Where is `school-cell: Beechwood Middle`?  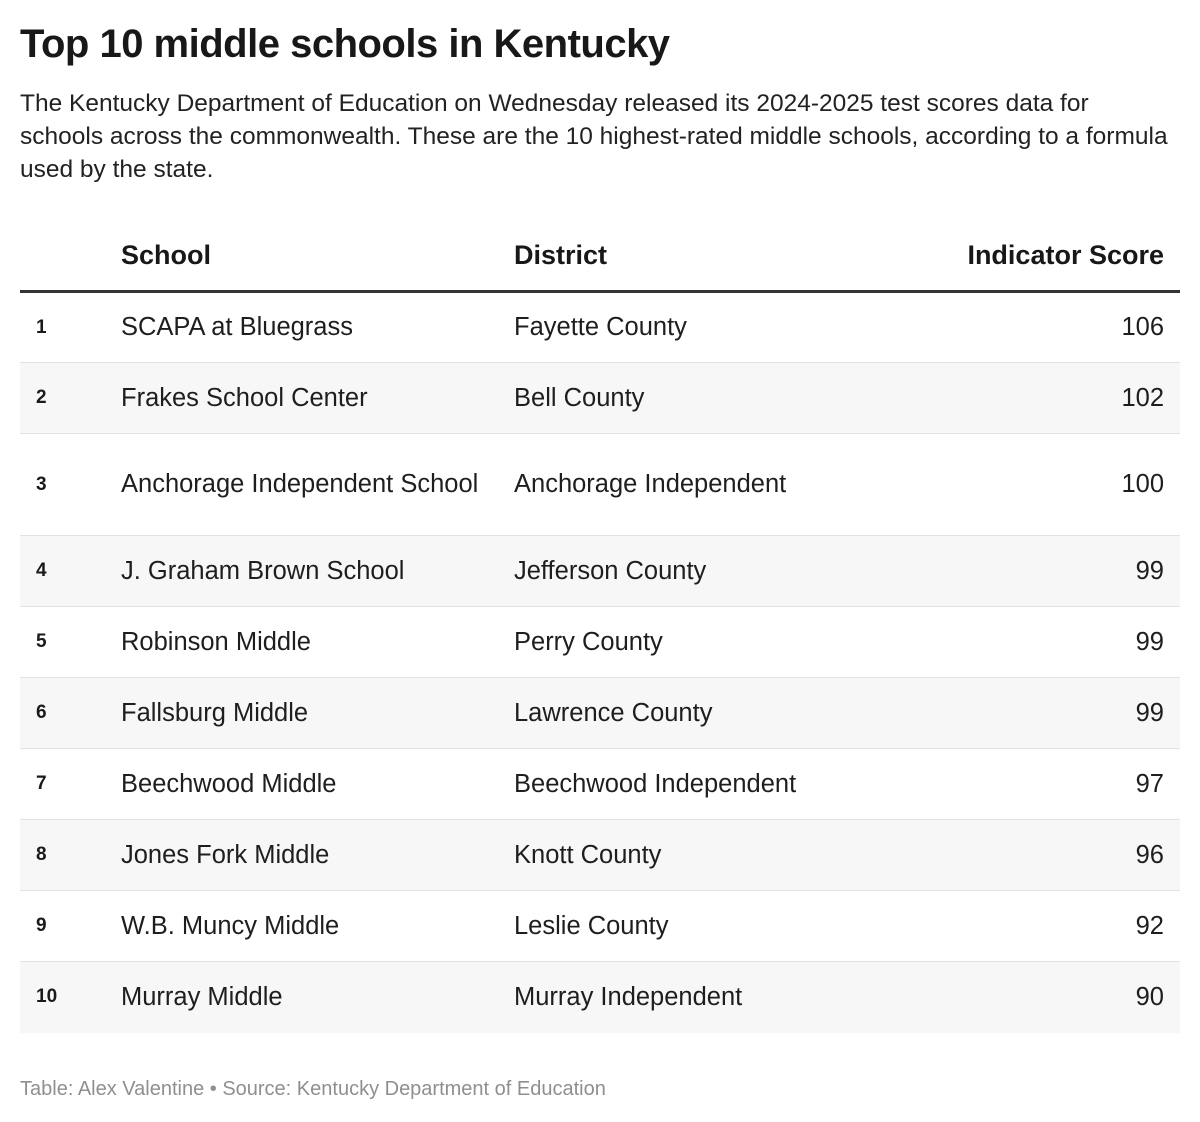 school-cell: Beechwood Middle is located at coordinates (317, 784).